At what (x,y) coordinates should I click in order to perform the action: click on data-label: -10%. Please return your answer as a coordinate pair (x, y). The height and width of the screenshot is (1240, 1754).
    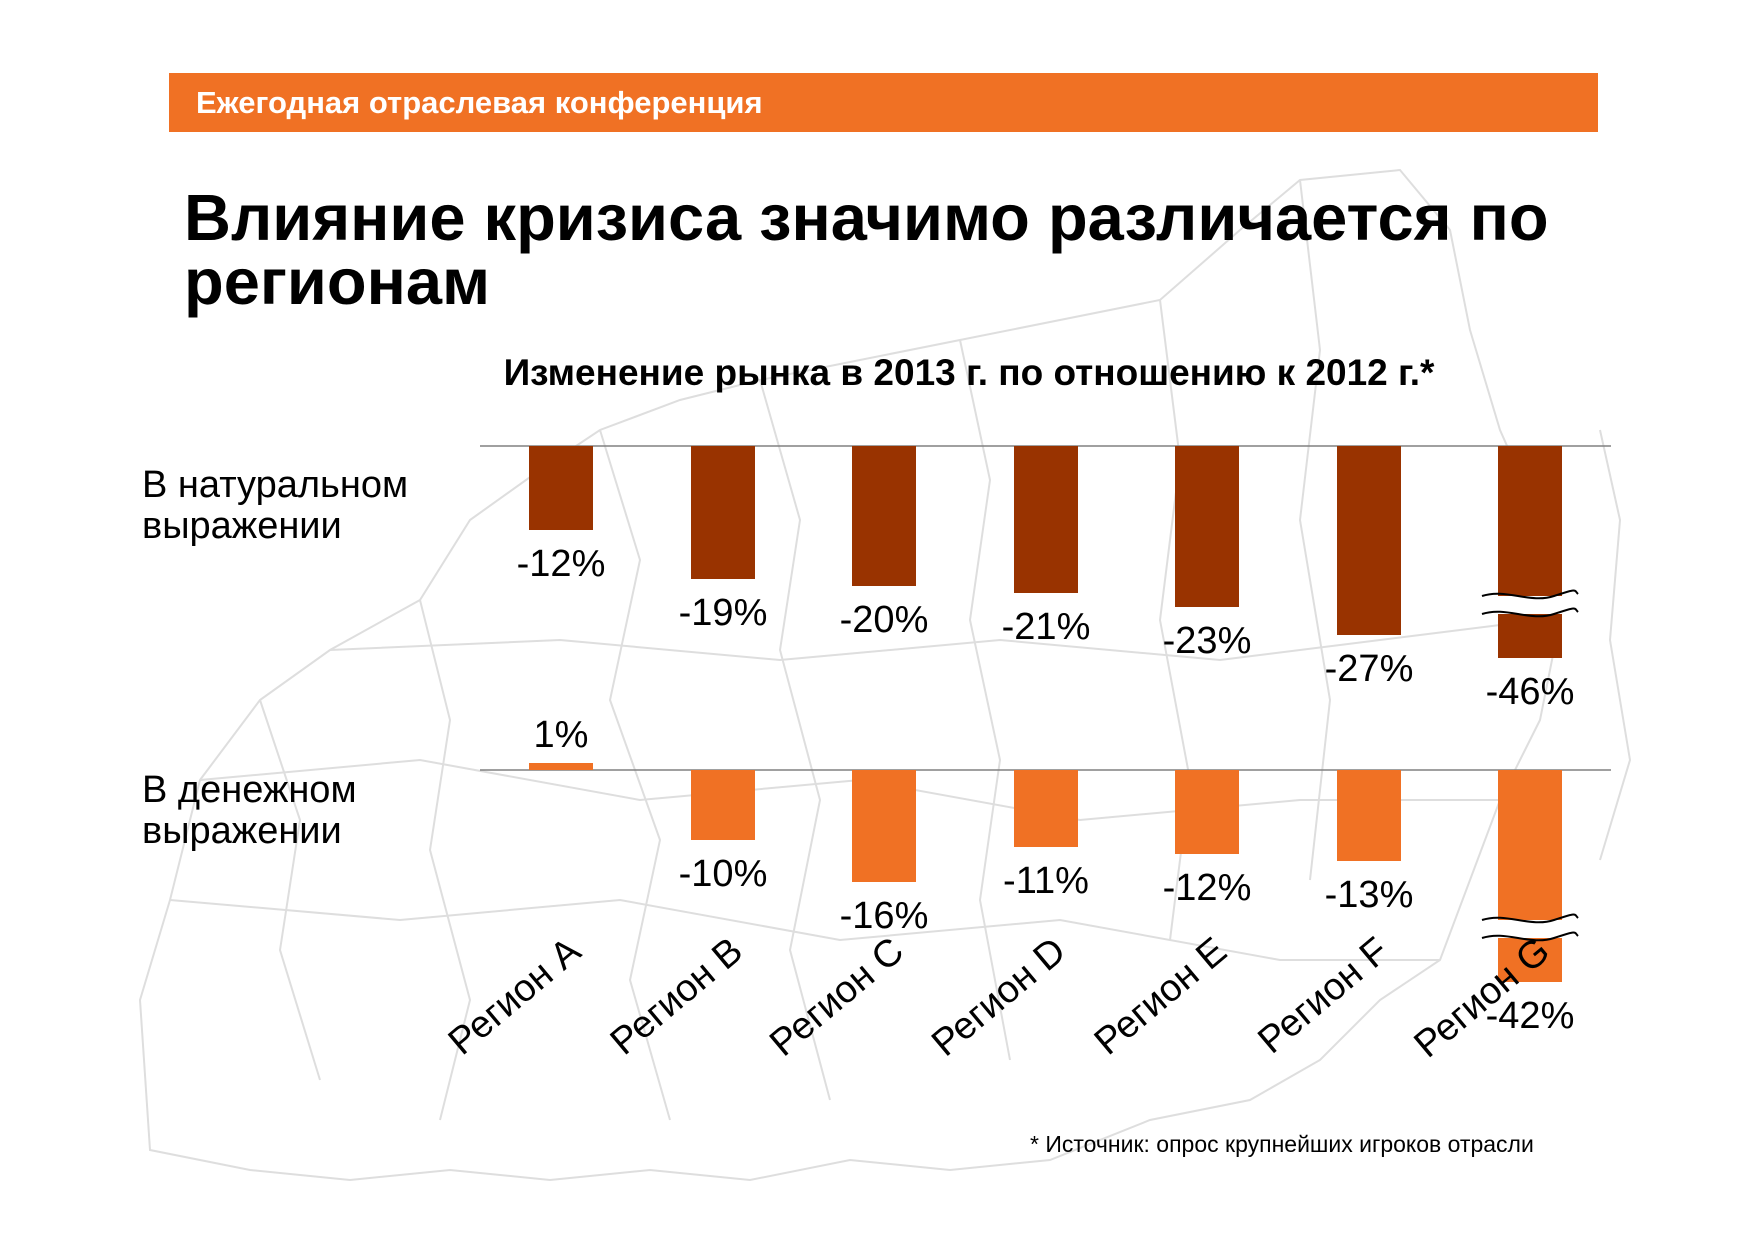
    Looking at the image, I should click on (723, 874).